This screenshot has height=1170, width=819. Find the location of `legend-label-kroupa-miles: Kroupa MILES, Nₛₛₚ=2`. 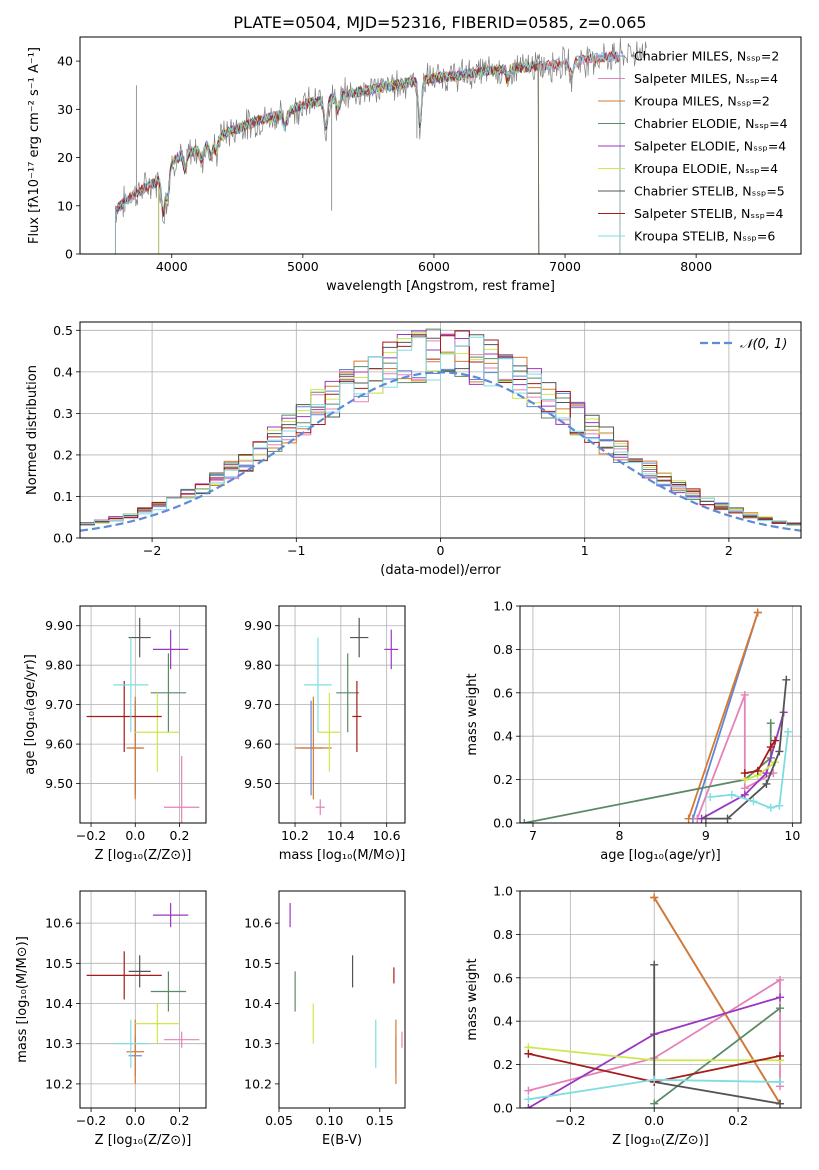

legend-label-kroupa-miles: Kroupa MILES, Nₛₛₚ=2 is located at coordinates (702, 101).